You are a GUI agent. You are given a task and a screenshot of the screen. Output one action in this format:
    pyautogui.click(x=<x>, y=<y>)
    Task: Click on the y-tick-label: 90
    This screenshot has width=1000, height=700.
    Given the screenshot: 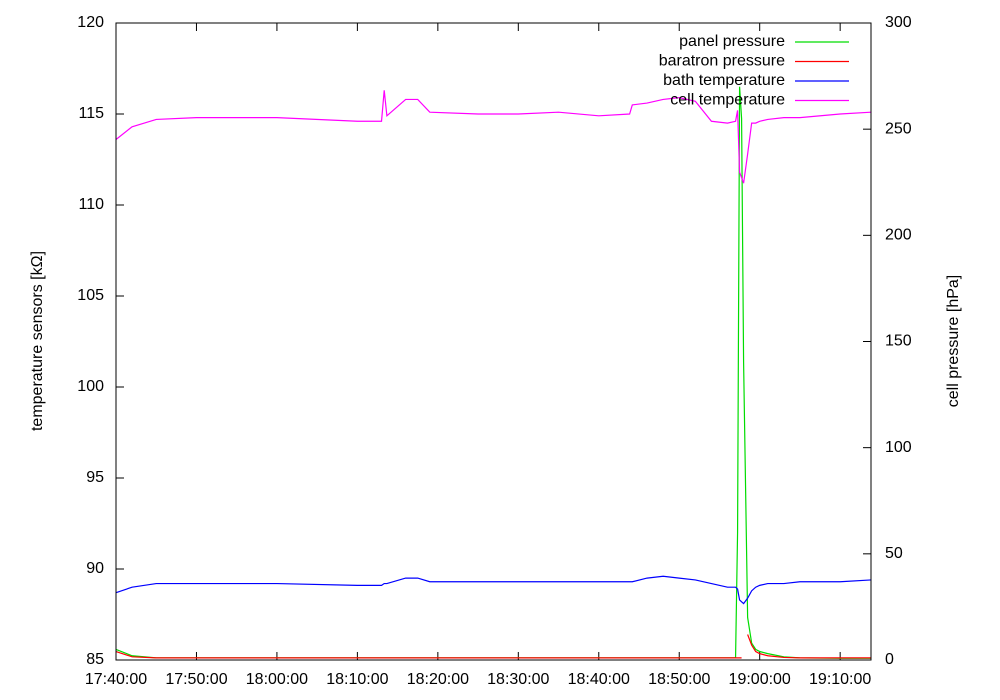 What is the action you would take?
    pyautogui.click(x=95, y=568)
    